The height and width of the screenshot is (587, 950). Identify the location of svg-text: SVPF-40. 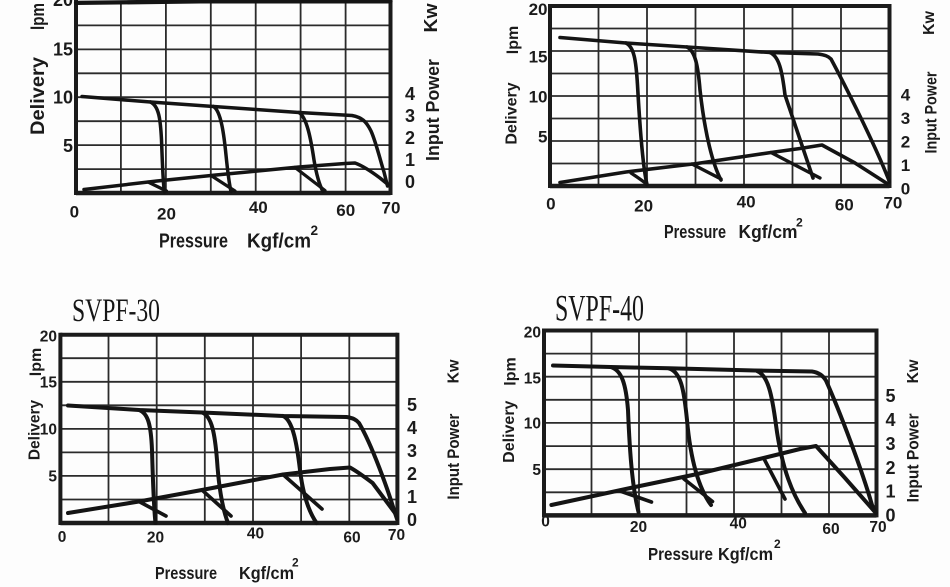
(599, 309).